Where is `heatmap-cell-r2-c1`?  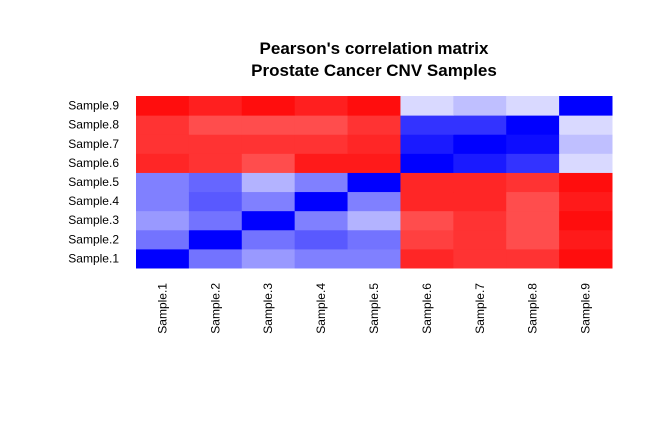
heatmap-cell-r2-c1 is located at coordinates (163, 239).